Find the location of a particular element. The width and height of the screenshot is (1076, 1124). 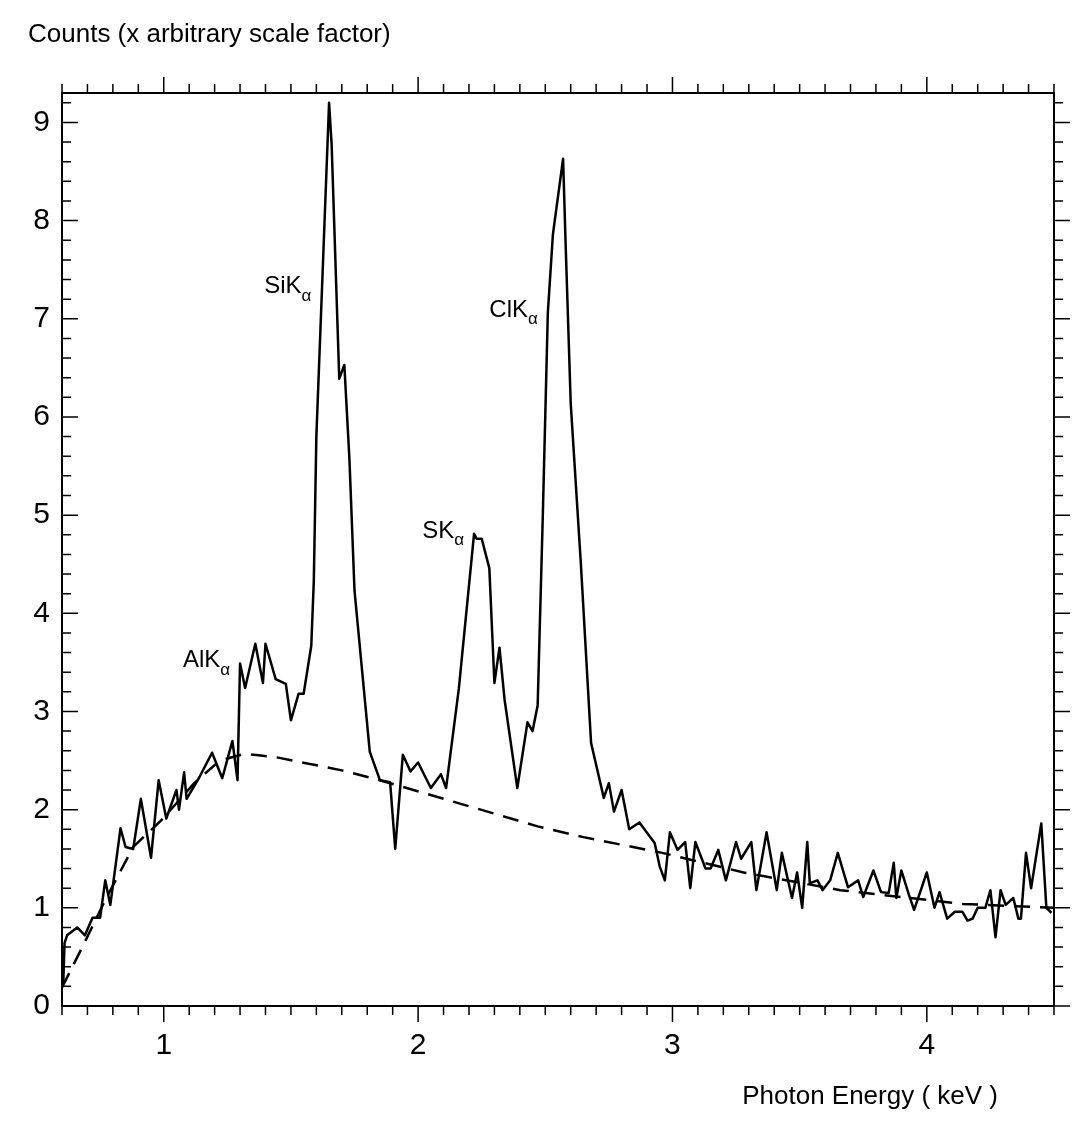

y-tick-label: 7 is located at coordinates (41, 317).